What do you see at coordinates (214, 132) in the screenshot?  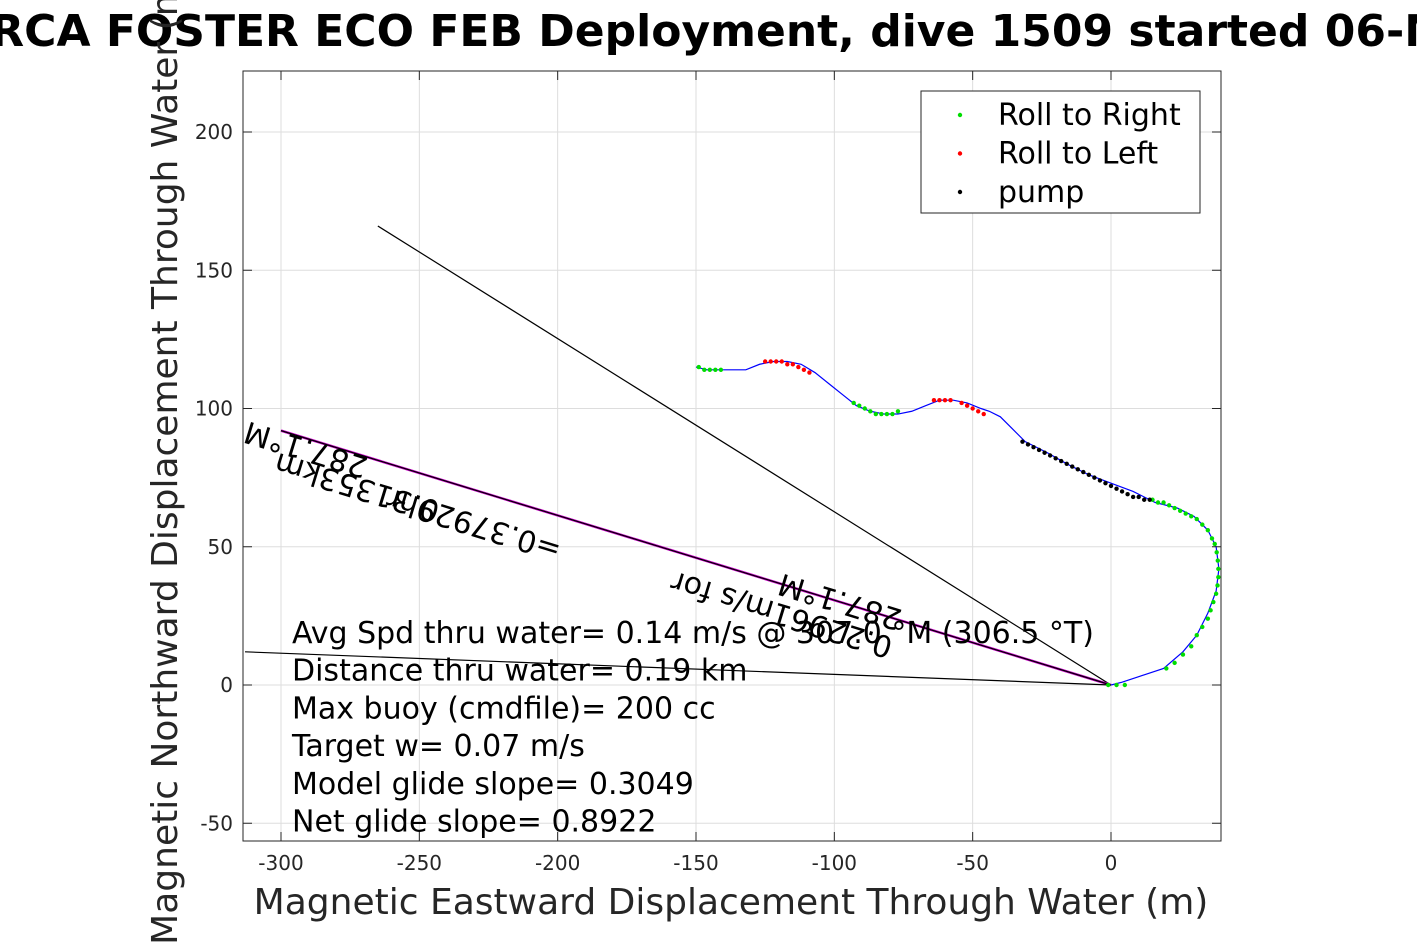 I see `y-tick-label: 200` at bounding box center [214, 132].